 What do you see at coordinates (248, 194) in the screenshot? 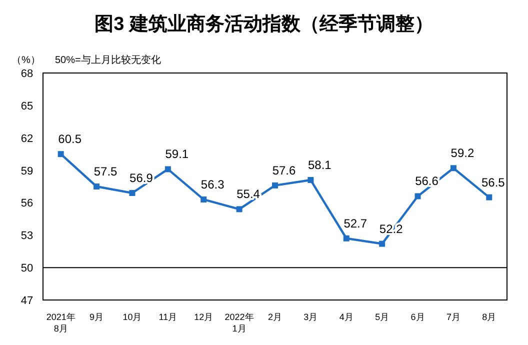
I see `data-label: 55.4` at bounding box center [248, 194].